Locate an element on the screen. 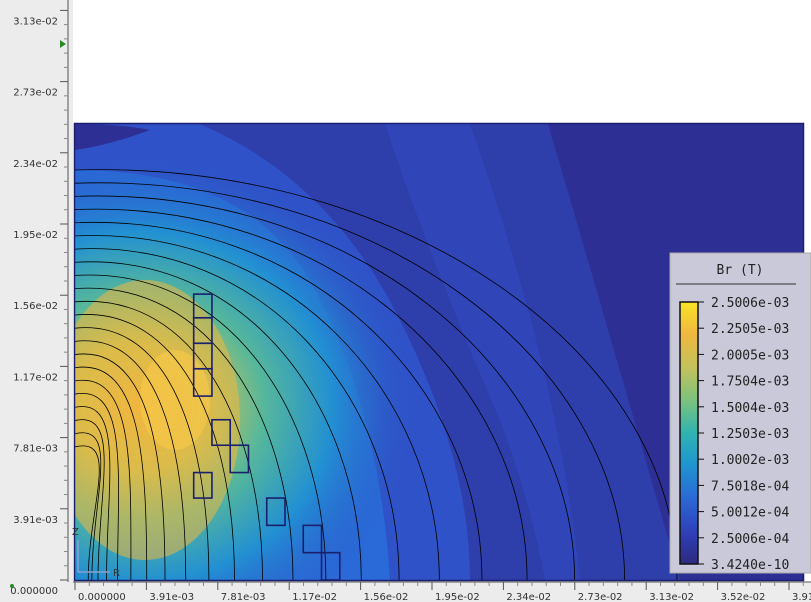 The width and height of the screenshot is (811, 602). y-tick-label: 7.81e-03 is located at coordinates (35, 449).